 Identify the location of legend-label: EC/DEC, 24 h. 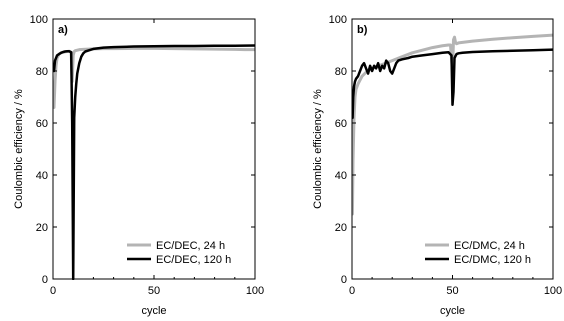
(190, 246).